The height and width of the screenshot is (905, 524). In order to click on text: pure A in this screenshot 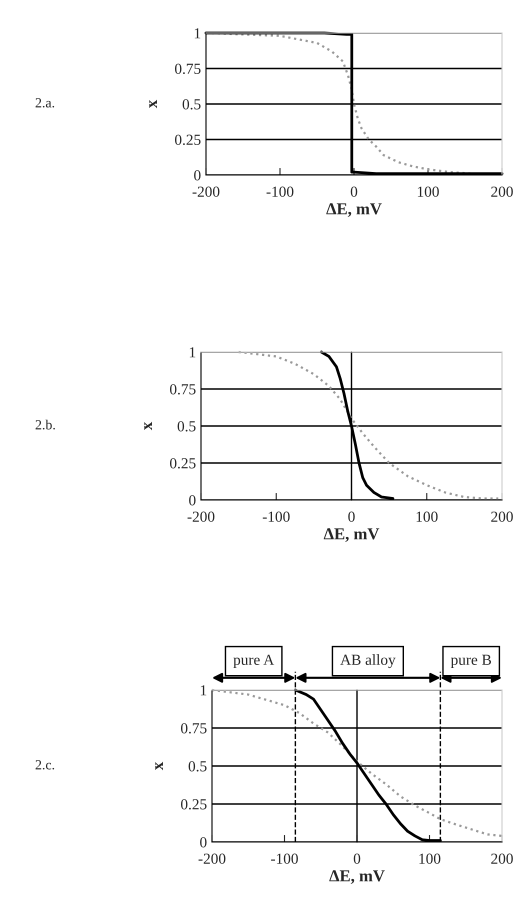, I will do `click(253, 661)`.